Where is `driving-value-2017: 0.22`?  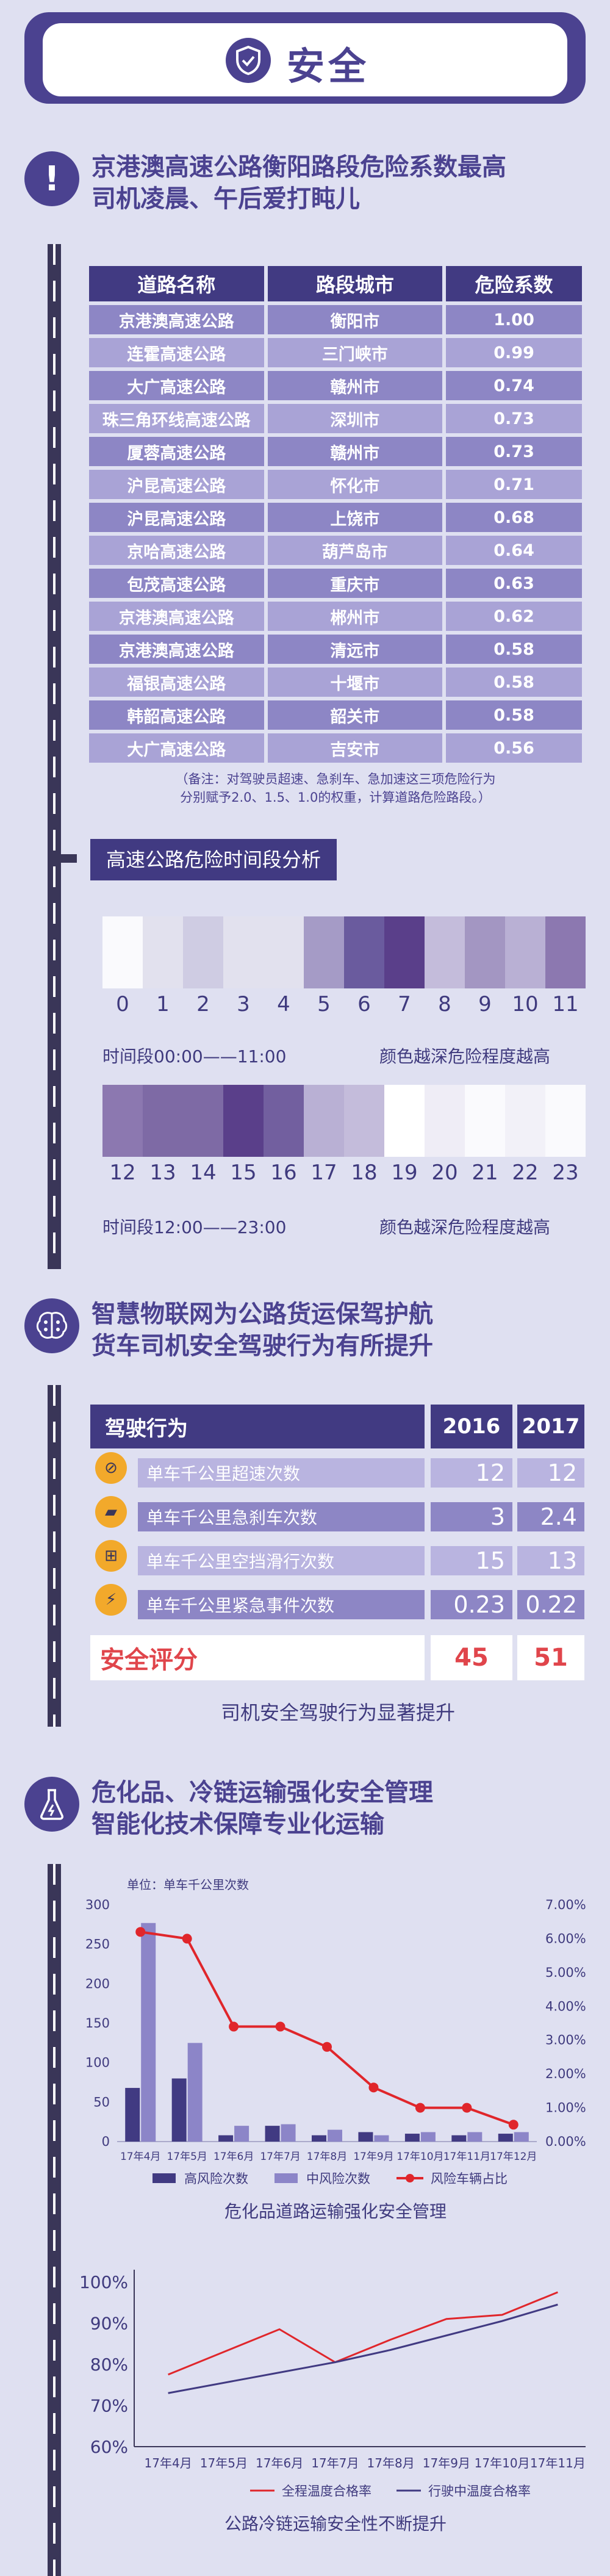 driving-value-2017: 0.22 is located at coordinates (550, 1604).